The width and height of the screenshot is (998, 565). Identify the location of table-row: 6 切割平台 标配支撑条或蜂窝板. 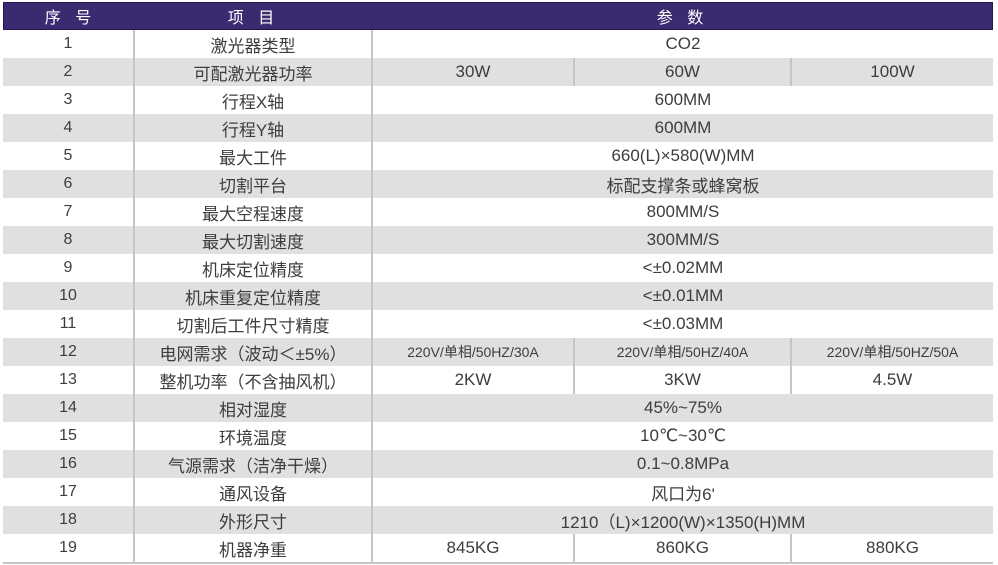
(498, 184).